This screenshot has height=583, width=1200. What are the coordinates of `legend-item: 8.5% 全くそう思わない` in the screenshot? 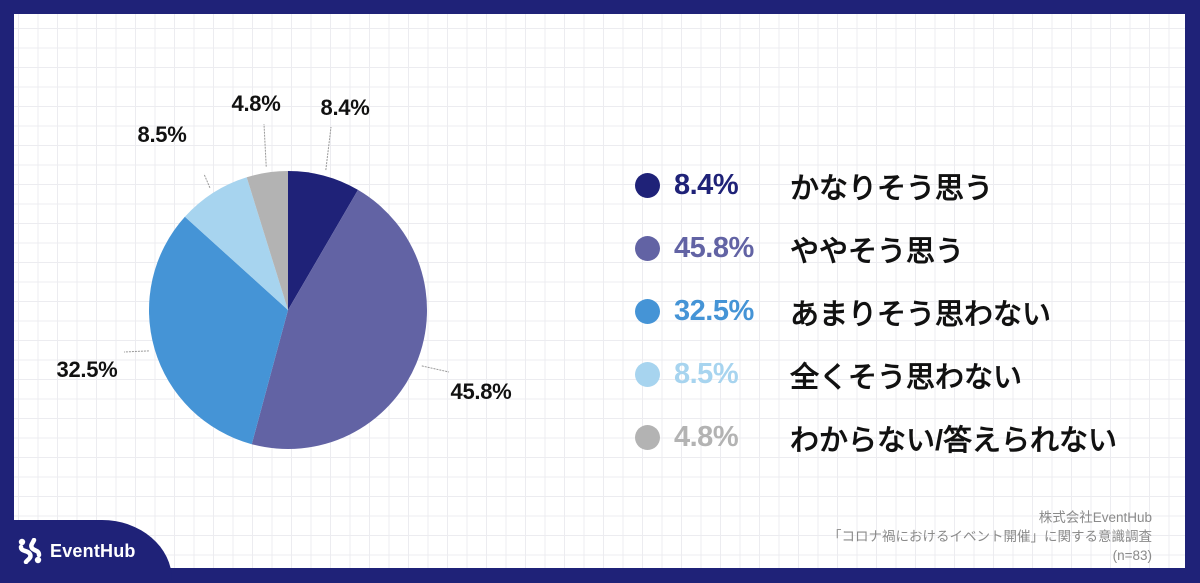 It's located at (876, 374).